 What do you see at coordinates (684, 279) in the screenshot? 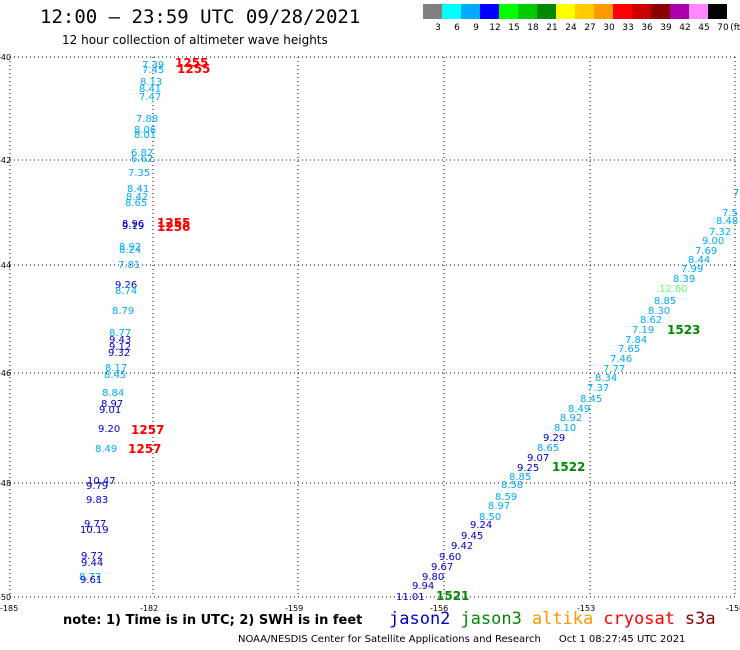
I see `wave-height-label: 8.39` at bounding box center [684, 279].